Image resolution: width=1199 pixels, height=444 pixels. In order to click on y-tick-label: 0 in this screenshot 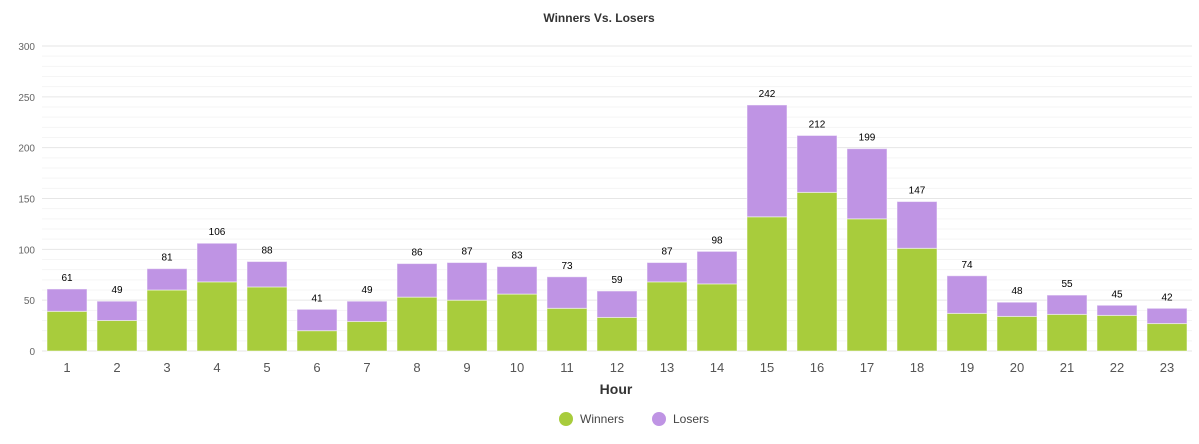, I will do `click(32, 352)`.